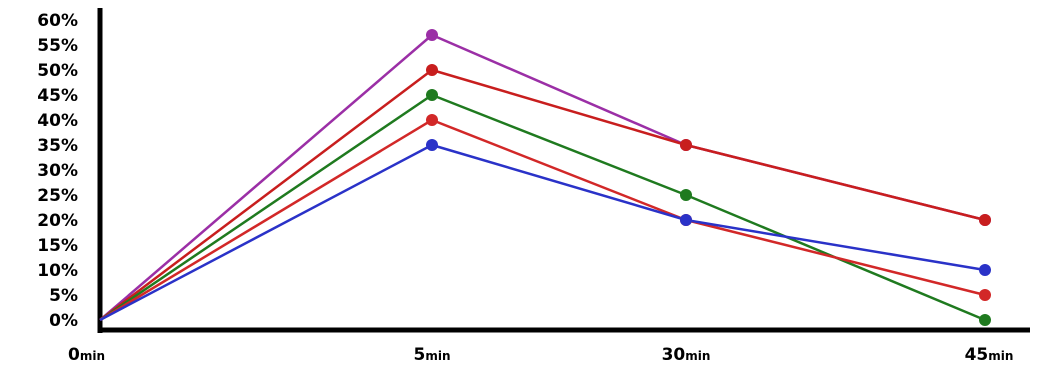  What do you see at coordinates (989, 355) in the screenshot?
I see `x-tick-label: 45min` at bounding box center [989, 355].